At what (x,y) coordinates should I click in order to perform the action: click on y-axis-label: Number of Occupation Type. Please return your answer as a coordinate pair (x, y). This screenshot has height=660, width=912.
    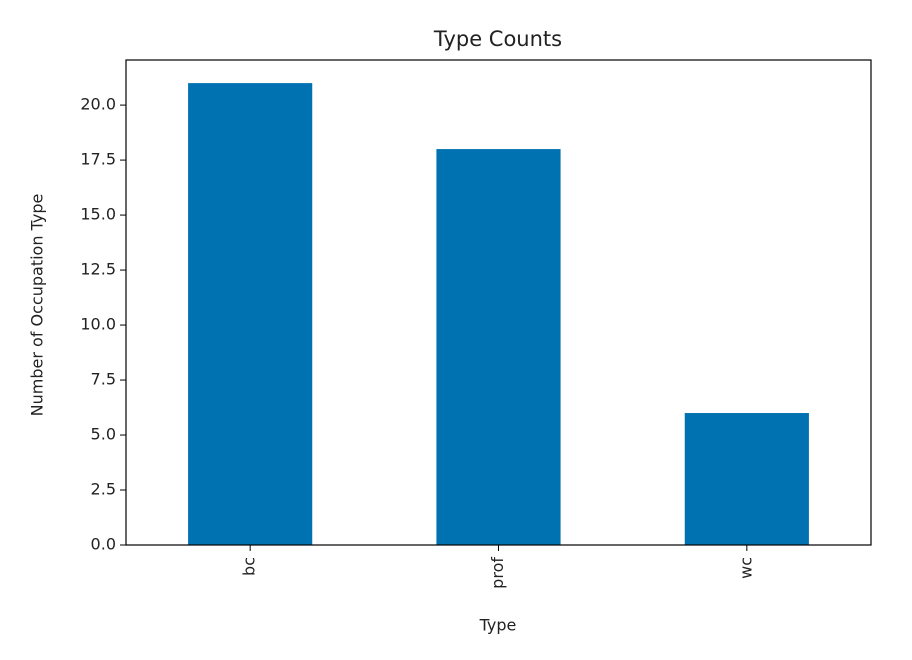
    Looking at the image, I should click on (37, 305).